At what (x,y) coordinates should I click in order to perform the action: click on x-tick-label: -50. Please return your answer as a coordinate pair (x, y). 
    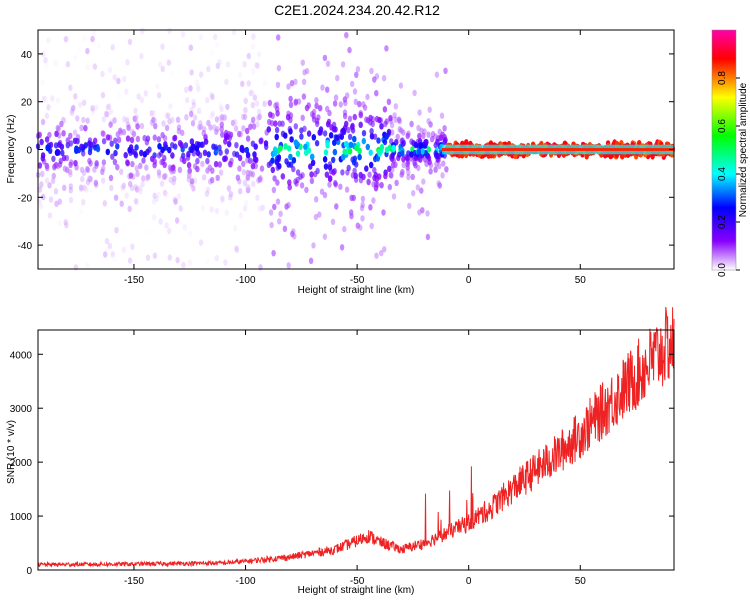
    Looking at the image, I should click on (357, 581).